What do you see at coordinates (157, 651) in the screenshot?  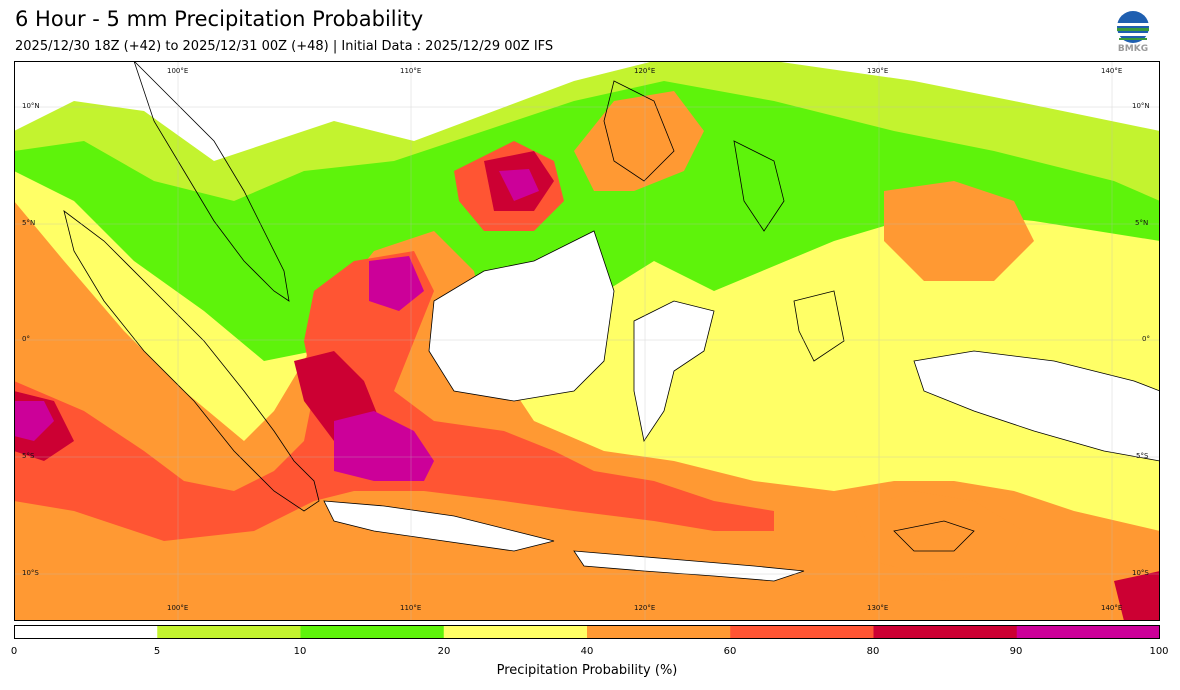 I see `colorbar-tick: 5` at bounding box center [157, 651].